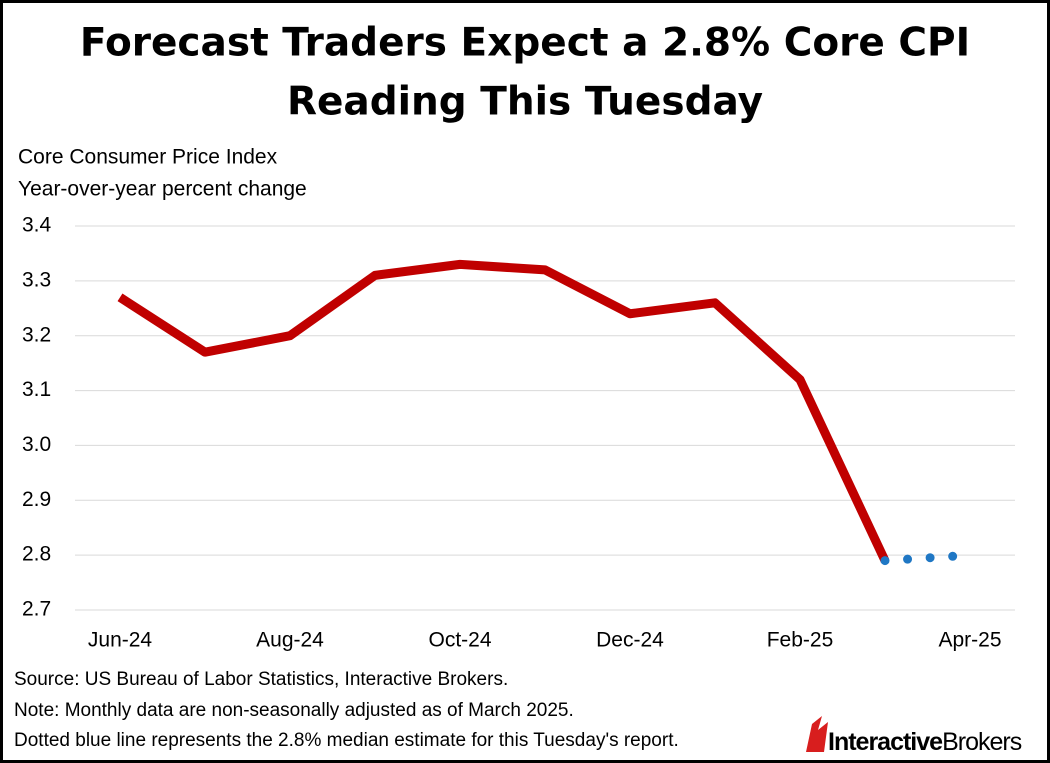  What do you see at coordinates (36, 334) in the screenshot?
I see `y-tick-label: 3.2` at bounding box center [36, 334].